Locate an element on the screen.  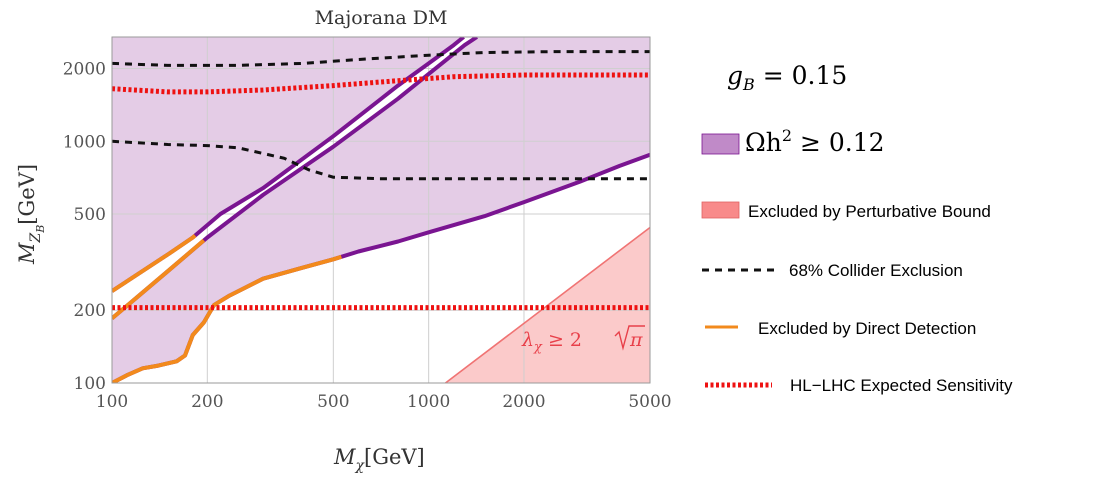
relic-swatch is located at coordinates (720, 144).